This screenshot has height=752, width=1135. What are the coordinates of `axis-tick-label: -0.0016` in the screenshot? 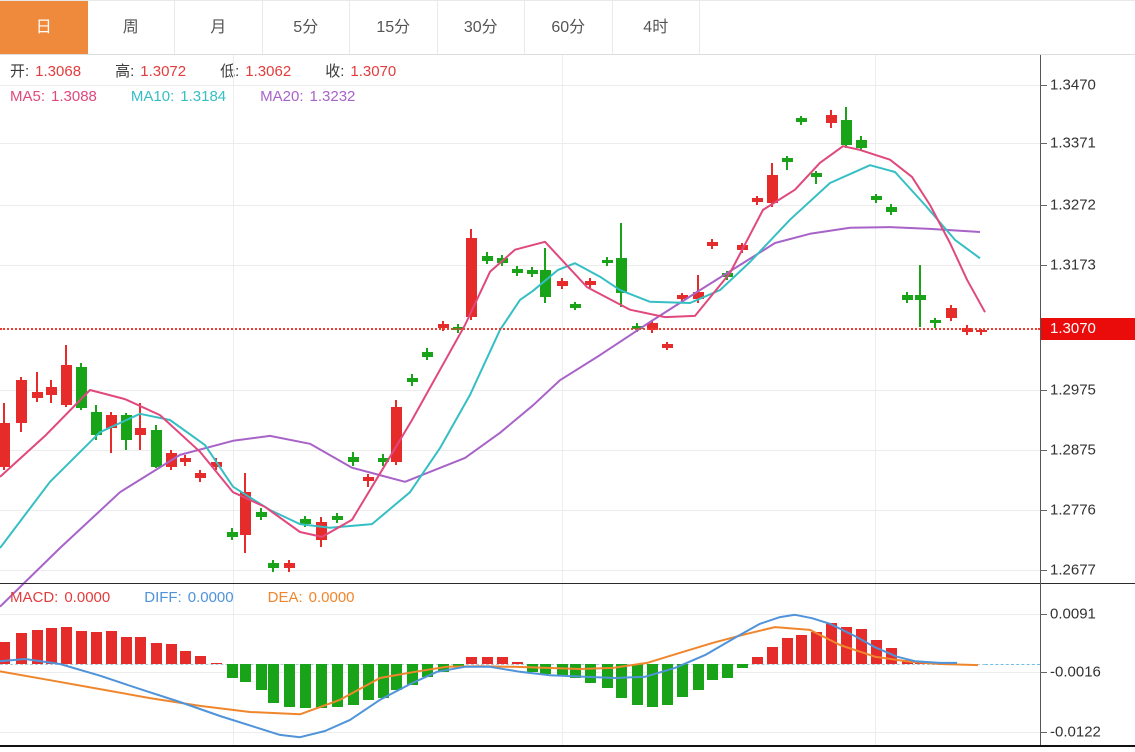 It's located at (1075, 672).